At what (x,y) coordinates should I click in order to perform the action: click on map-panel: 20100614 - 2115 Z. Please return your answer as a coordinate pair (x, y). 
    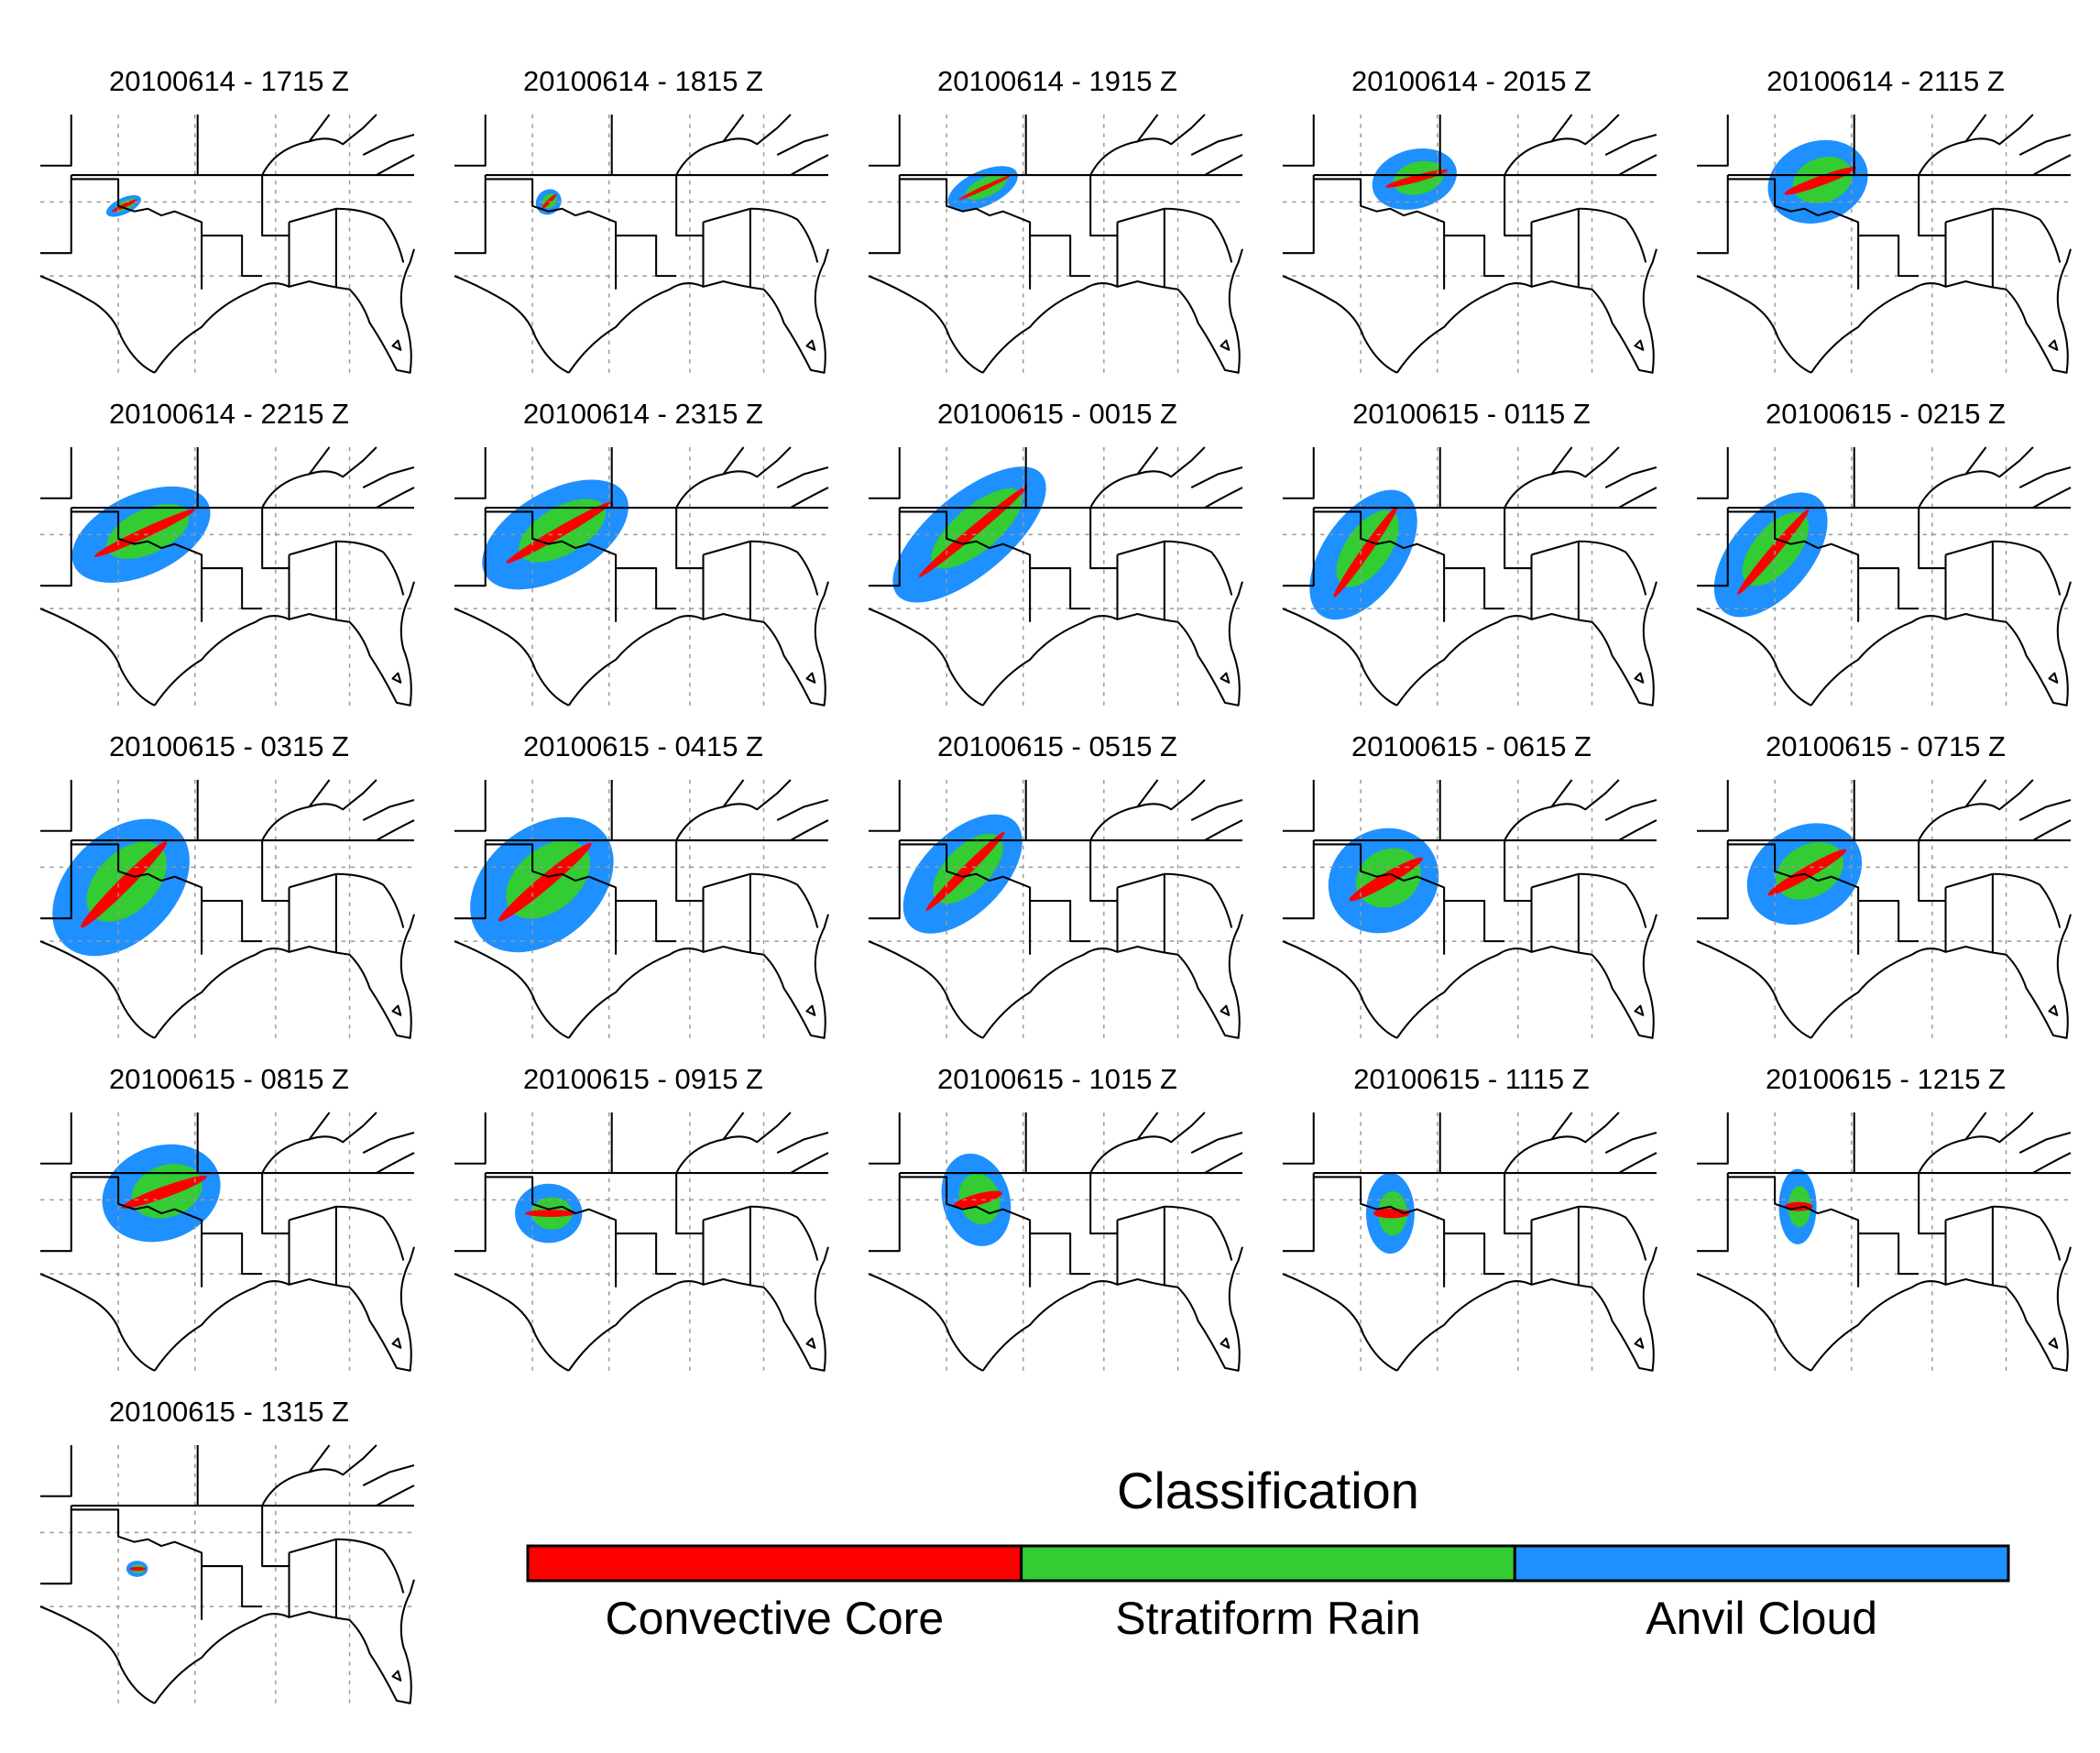
    Looking at the image, I should click on (1884, 221).